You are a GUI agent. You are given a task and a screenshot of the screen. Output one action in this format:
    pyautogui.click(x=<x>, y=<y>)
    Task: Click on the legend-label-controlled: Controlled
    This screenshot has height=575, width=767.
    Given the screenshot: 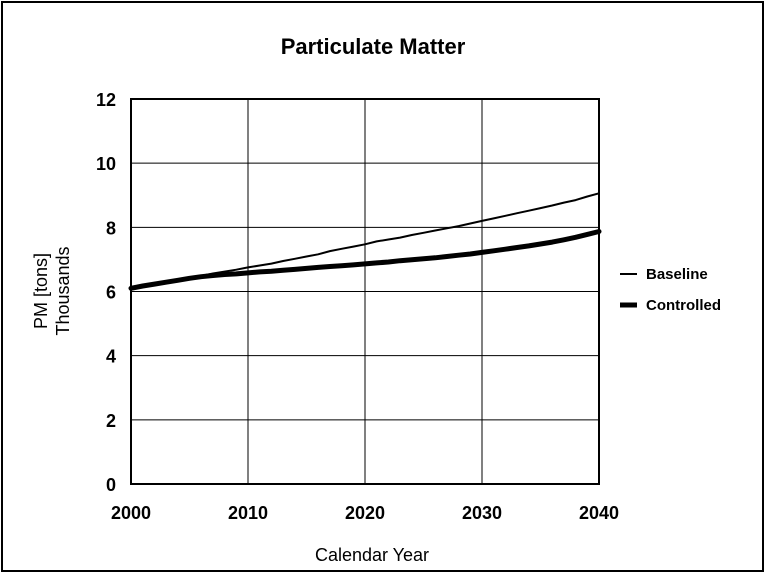 What is the action you would take?
    pyautogui.click(x=683, y=305)
    